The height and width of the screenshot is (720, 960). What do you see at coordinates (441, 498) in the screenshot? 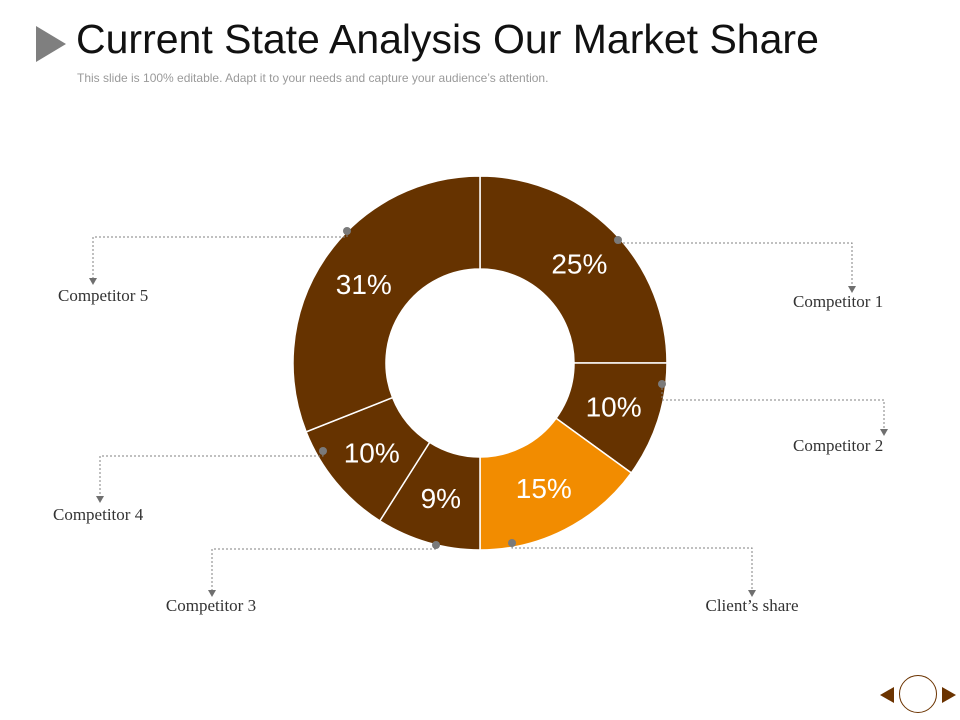
I see `slice-value-label: 9%` at bounding box center [441, 498].